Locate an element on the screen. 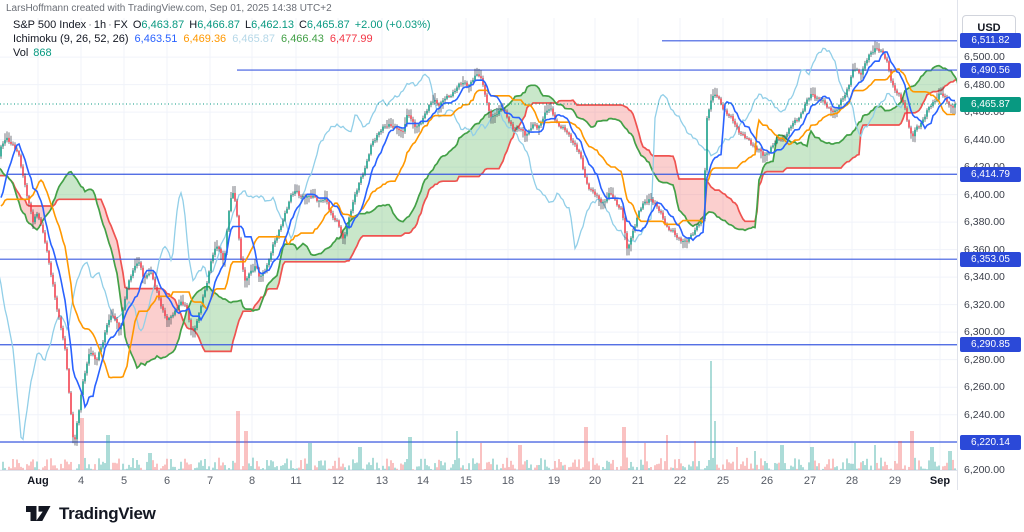 The image size is (1024, 532). price-tick-label: 6,480.00 is located at coordinates (984, 84).